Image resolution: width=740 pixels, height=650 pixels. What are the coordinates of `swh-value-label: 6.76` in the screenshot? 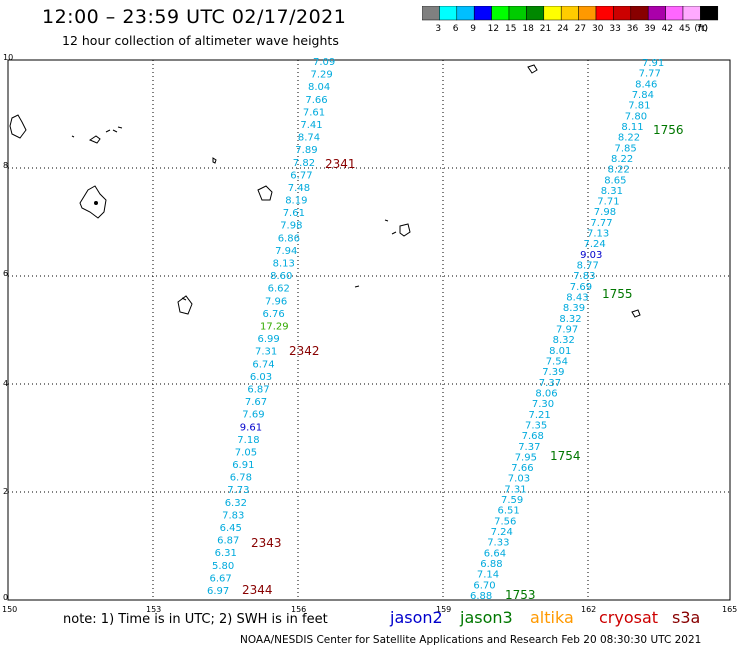 It's located at (274, 314).